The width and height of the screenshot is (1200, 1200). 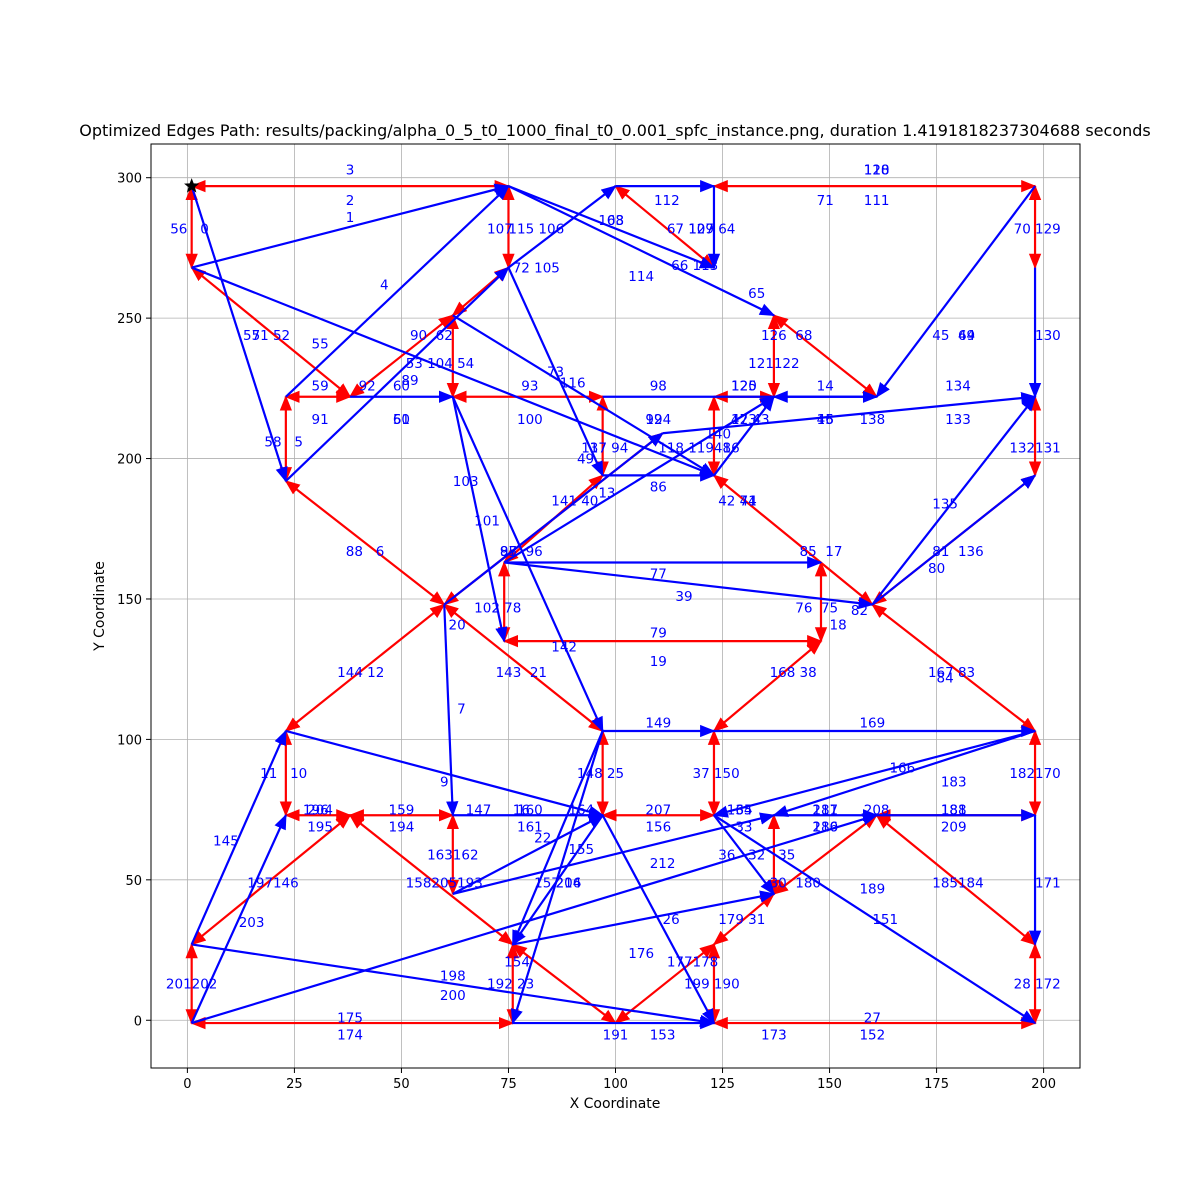 I want to click on edge-label: 66, so click(x=679, y=266).